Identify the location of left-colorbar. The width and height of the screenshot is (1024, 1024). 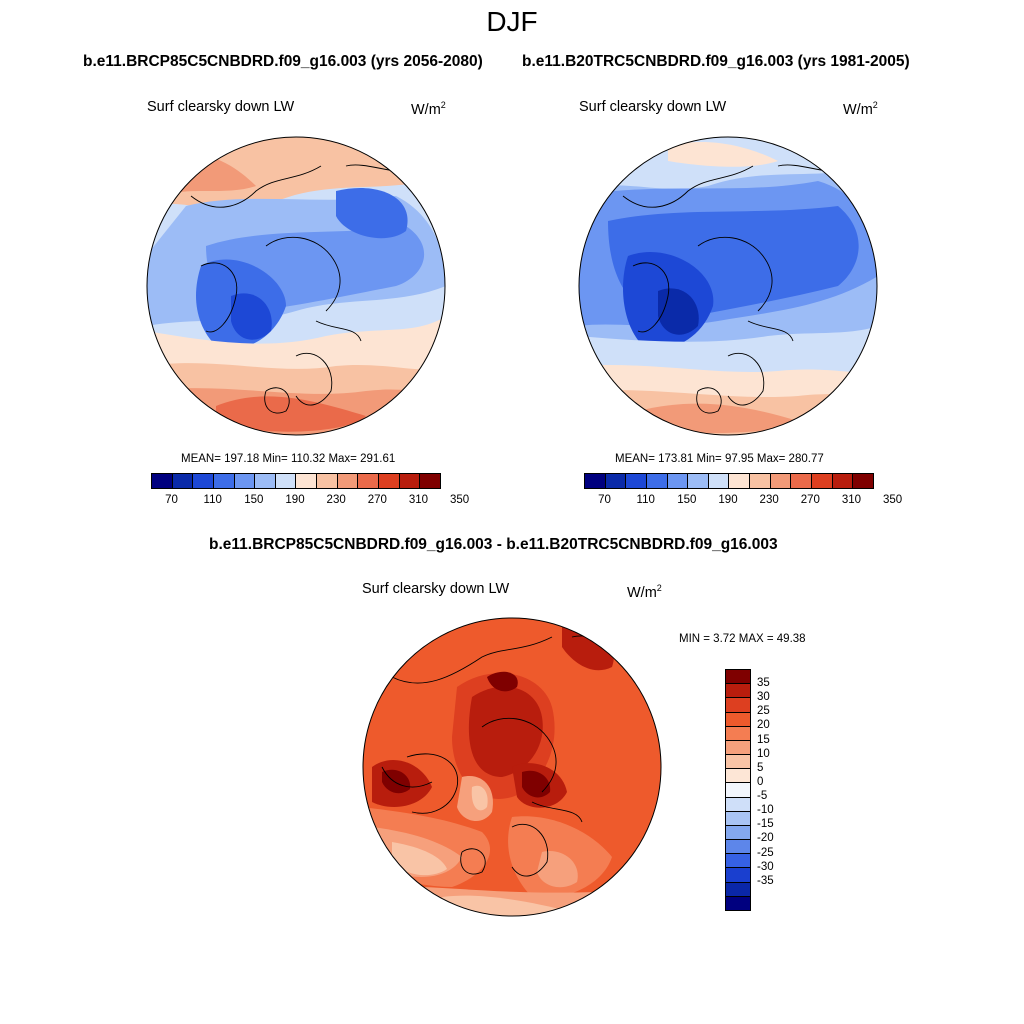
(296, 481).